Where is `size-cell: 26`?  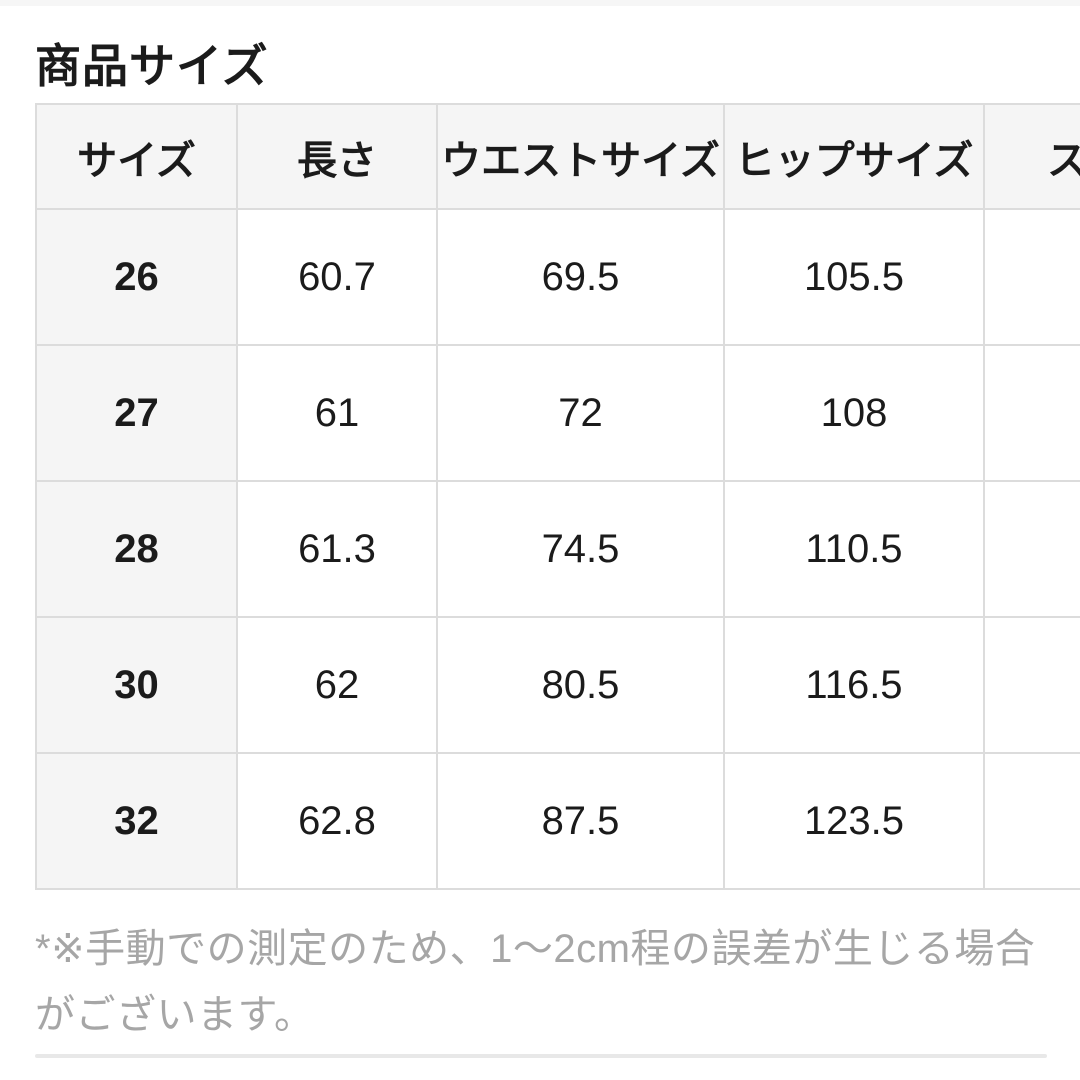 size-cell: 26 is located at coordinates (136, 277).